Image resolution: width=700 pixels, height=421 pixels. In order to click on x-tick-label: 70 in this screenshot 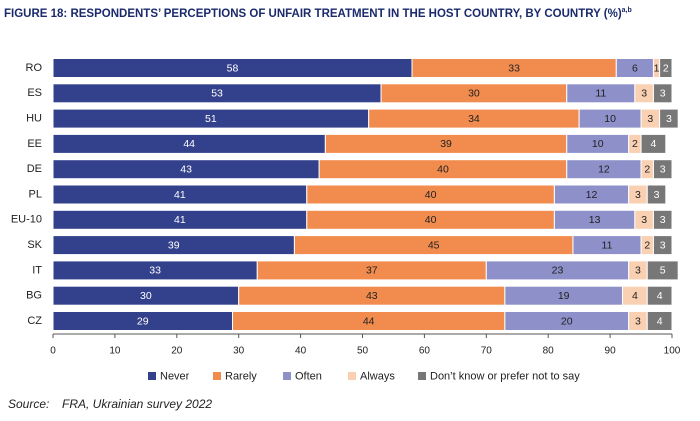, I will do `click(487, 351)`.